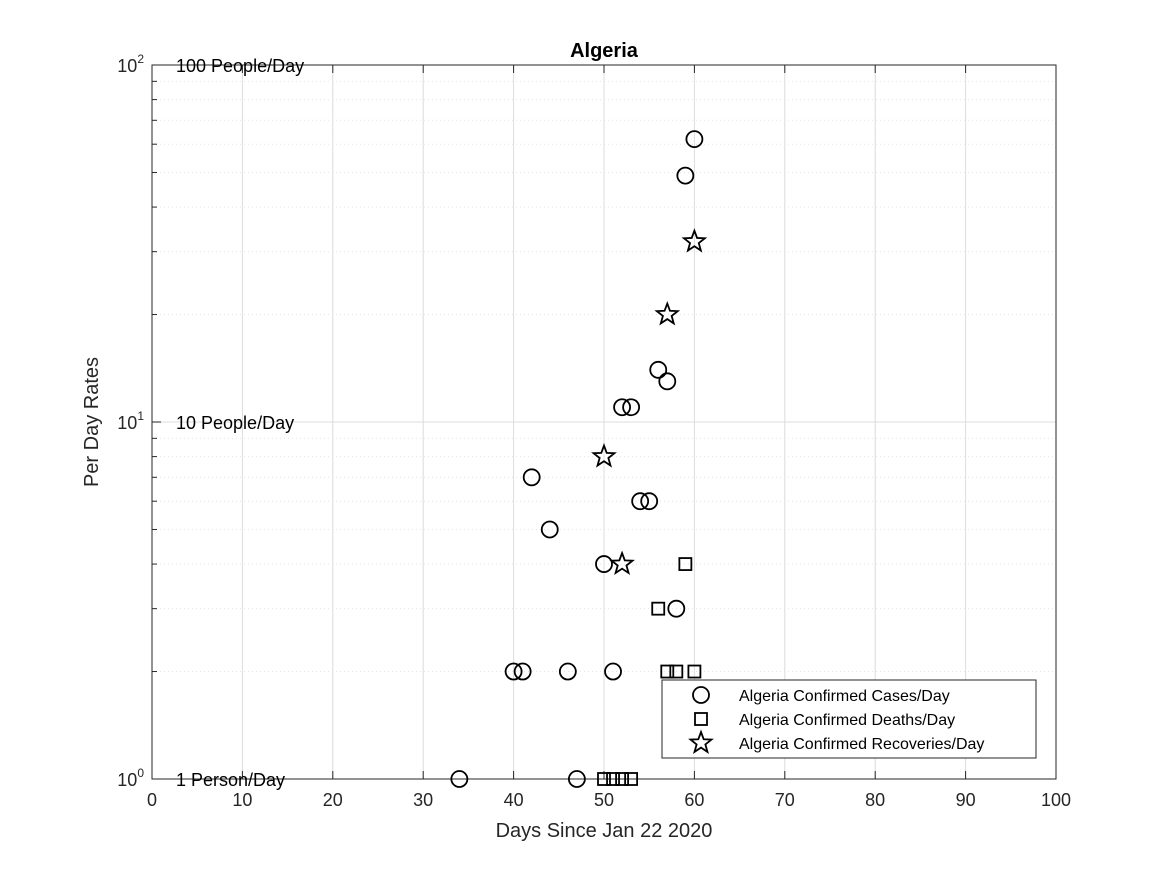  I want to click on x-tick-label: 30, so click(423, 800).